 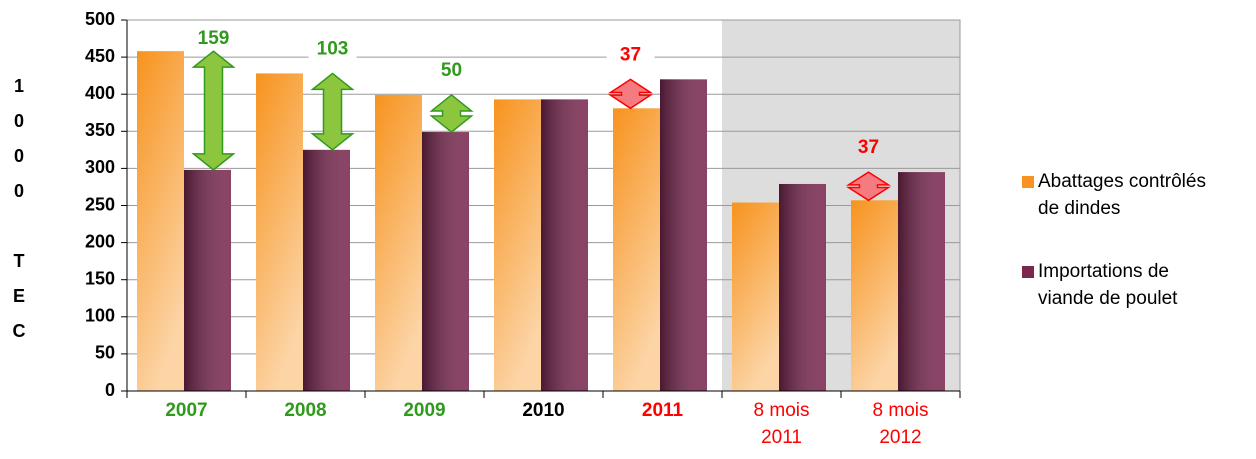 I want to click on x-tick-label: 2011, so click(x=662, y=410).